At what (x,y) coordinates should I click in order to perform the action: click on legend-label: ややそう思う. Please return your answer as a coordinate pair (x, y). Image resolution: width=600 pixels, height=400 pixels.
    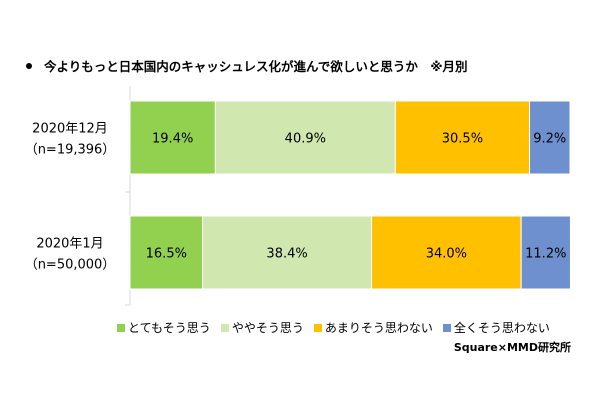
    Looking at the image, I should click on (267, 328).